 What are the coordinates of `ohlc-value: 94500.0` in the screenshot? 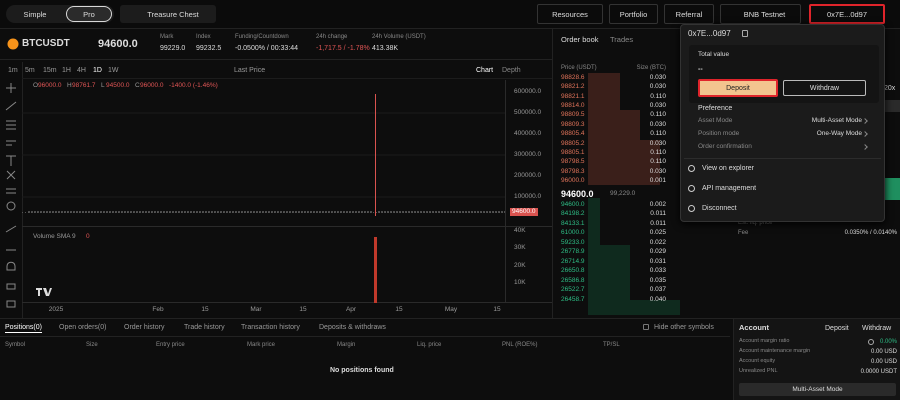 It's located at (118, 85).